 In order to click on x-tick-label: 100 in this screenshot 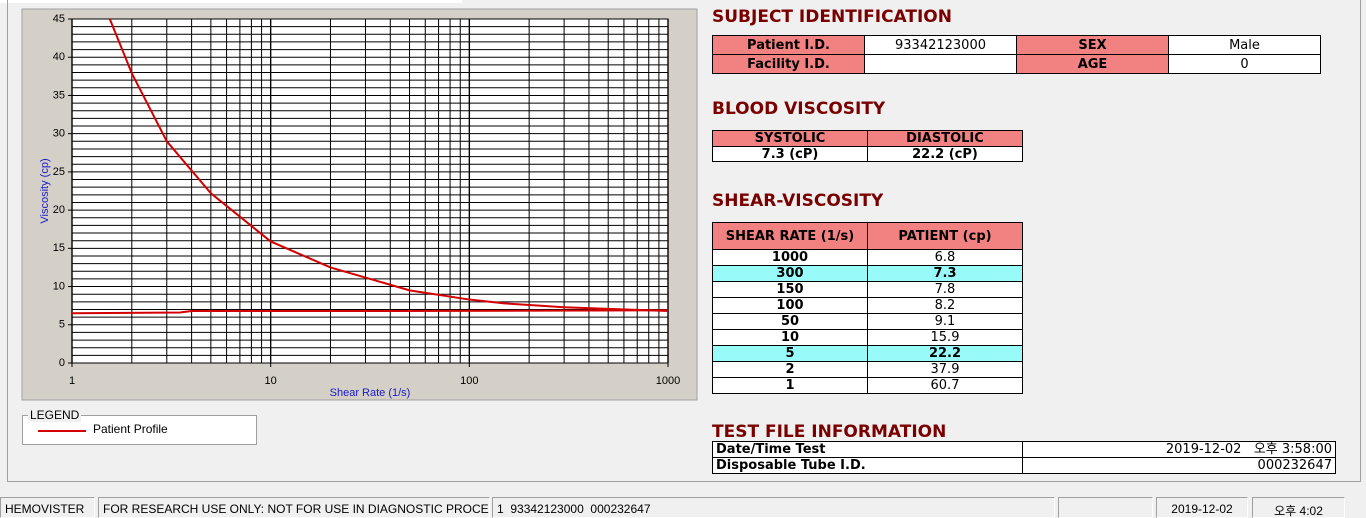, I will do `click(469, 381)`.